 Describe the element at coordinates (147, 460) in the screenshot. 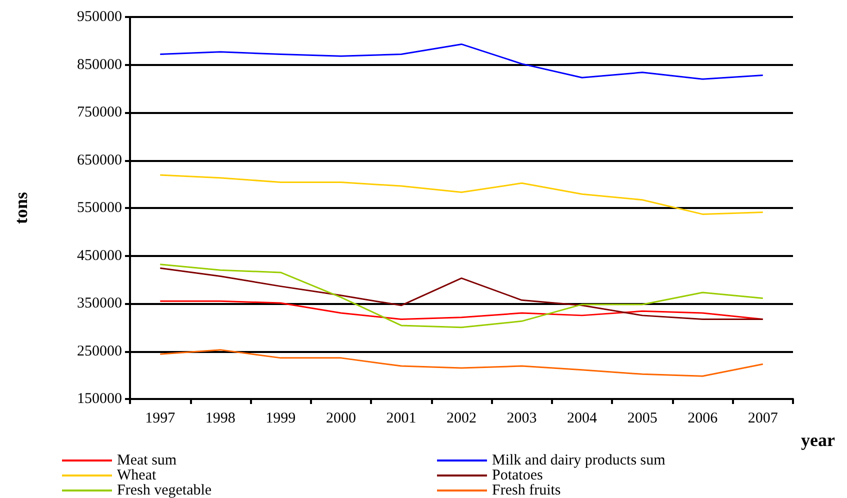

I see `legend-label: Meat sum` at that location.